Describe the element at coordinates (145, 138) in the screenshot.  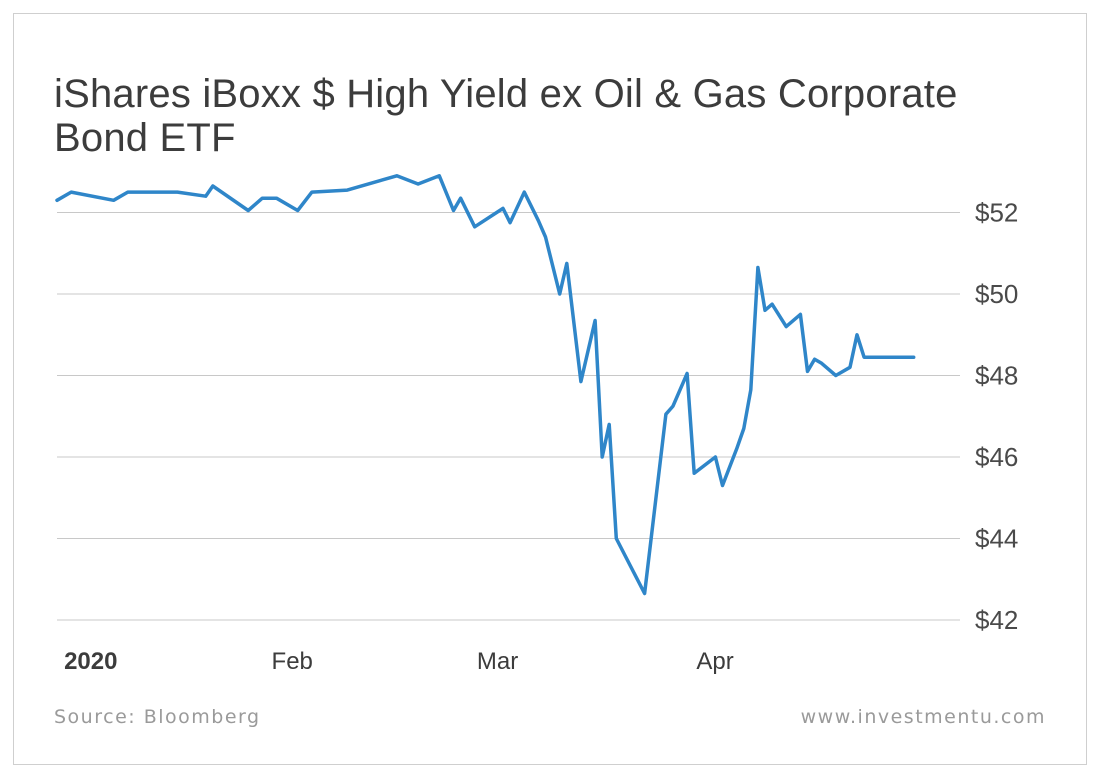
I see `chart-title-line-2: Bond ETF` at that location.